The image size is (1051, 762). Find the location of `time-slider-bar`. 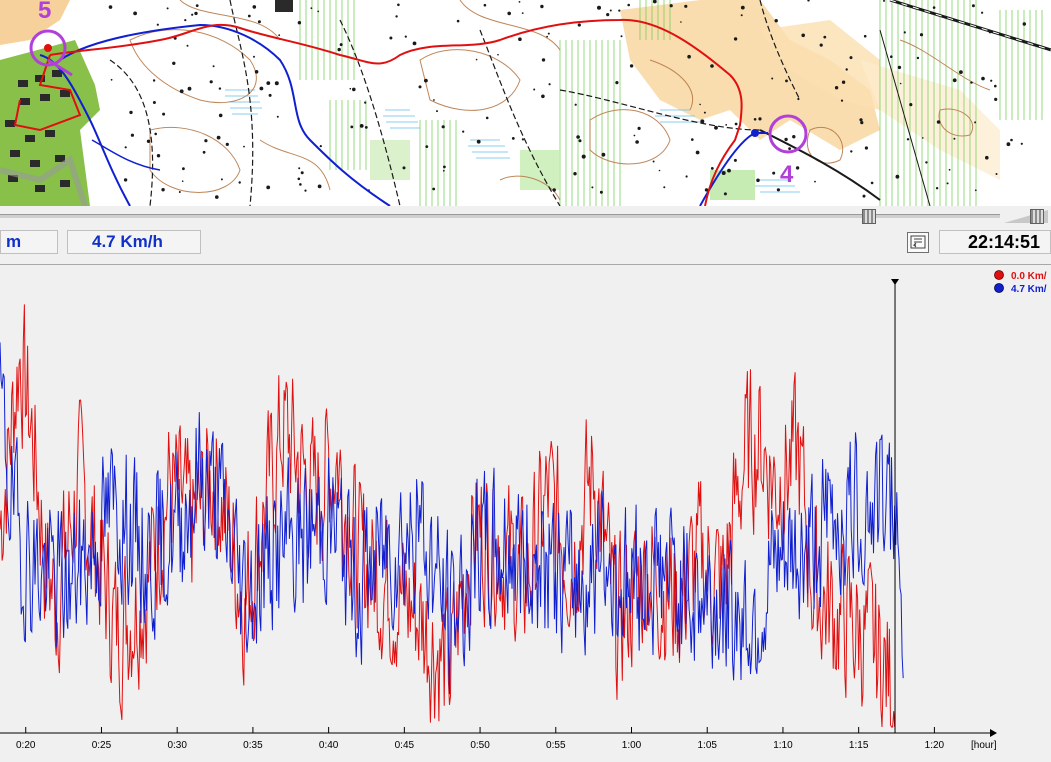

time-slider-bar is located at coordinates (525, 217).